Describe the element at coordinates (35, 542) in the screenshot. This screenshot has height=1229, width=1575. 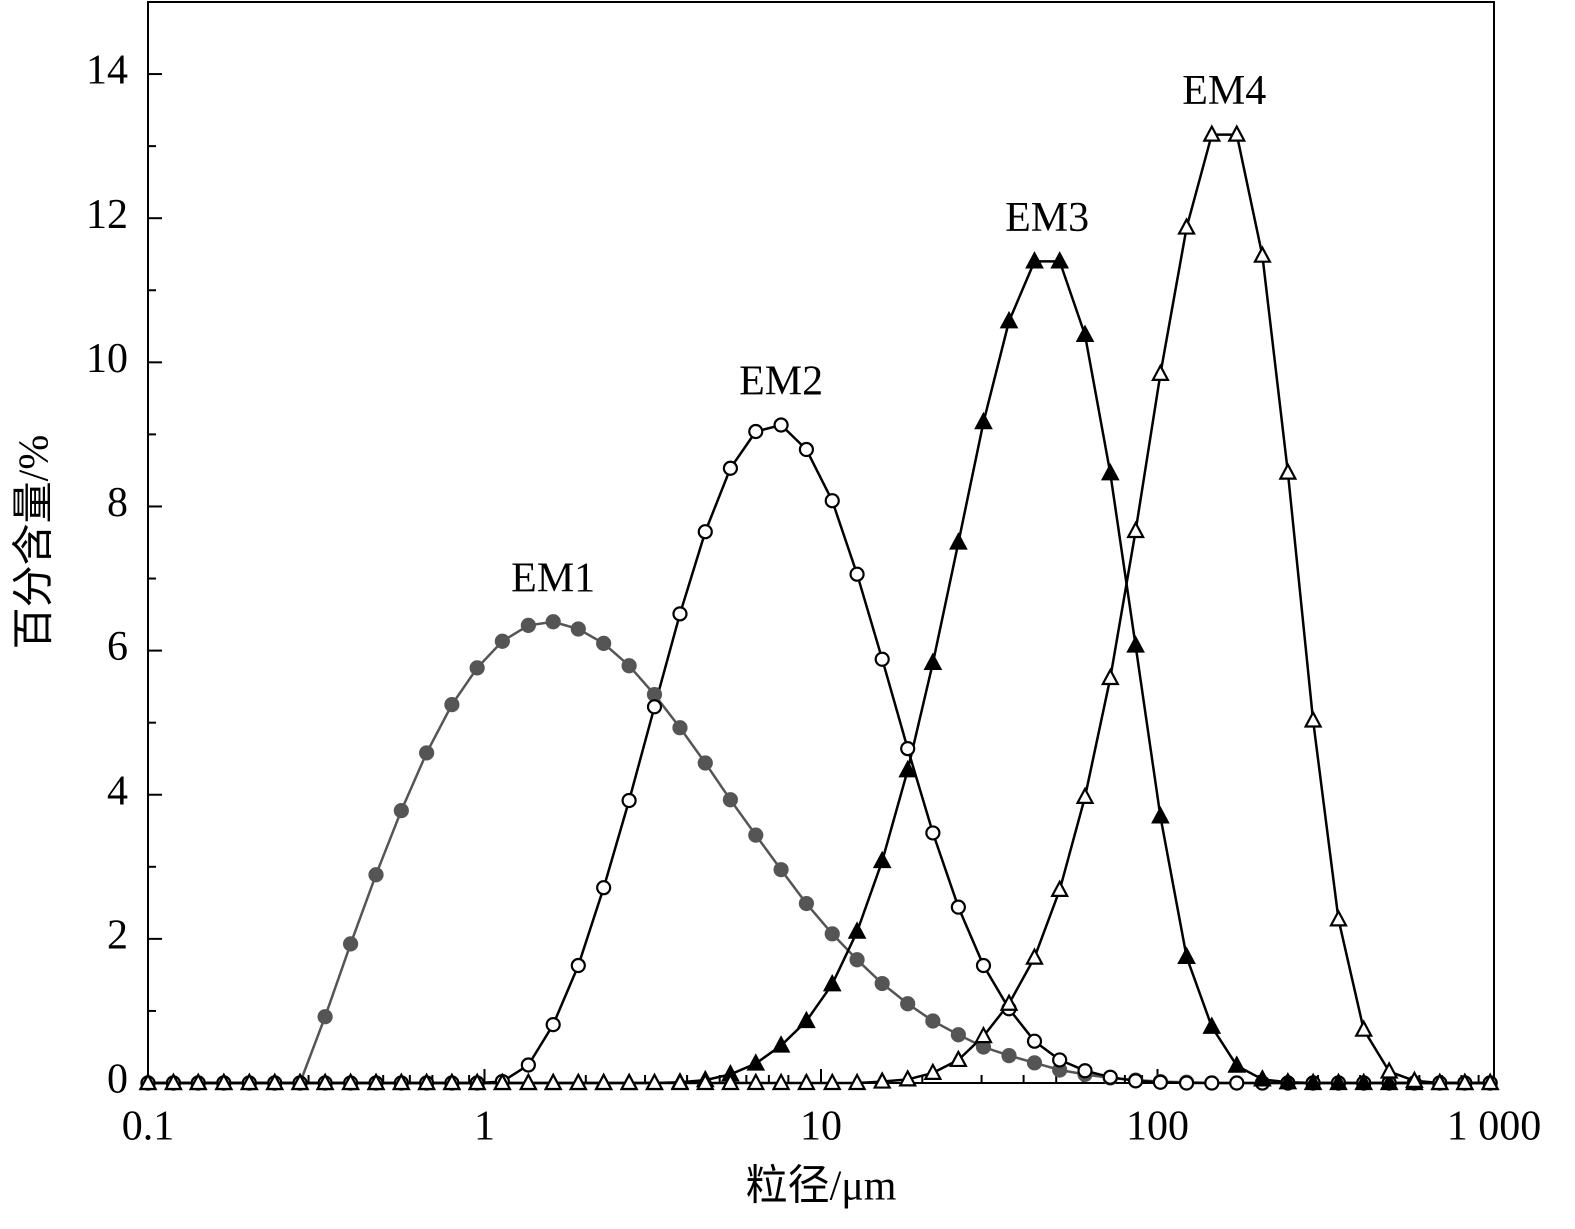
I see `y-axis-label: 百分含量/%` at that location.